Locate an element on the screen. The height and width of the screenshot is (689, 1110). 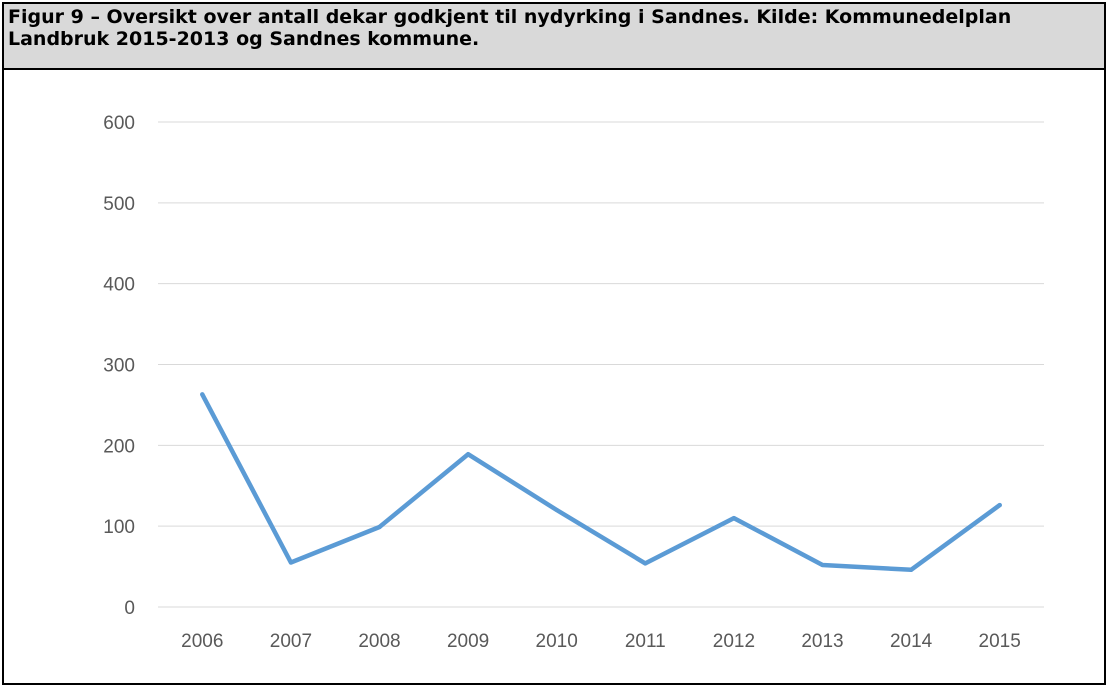
x-tick-label: 2009 is located at coordinates (468, 641).